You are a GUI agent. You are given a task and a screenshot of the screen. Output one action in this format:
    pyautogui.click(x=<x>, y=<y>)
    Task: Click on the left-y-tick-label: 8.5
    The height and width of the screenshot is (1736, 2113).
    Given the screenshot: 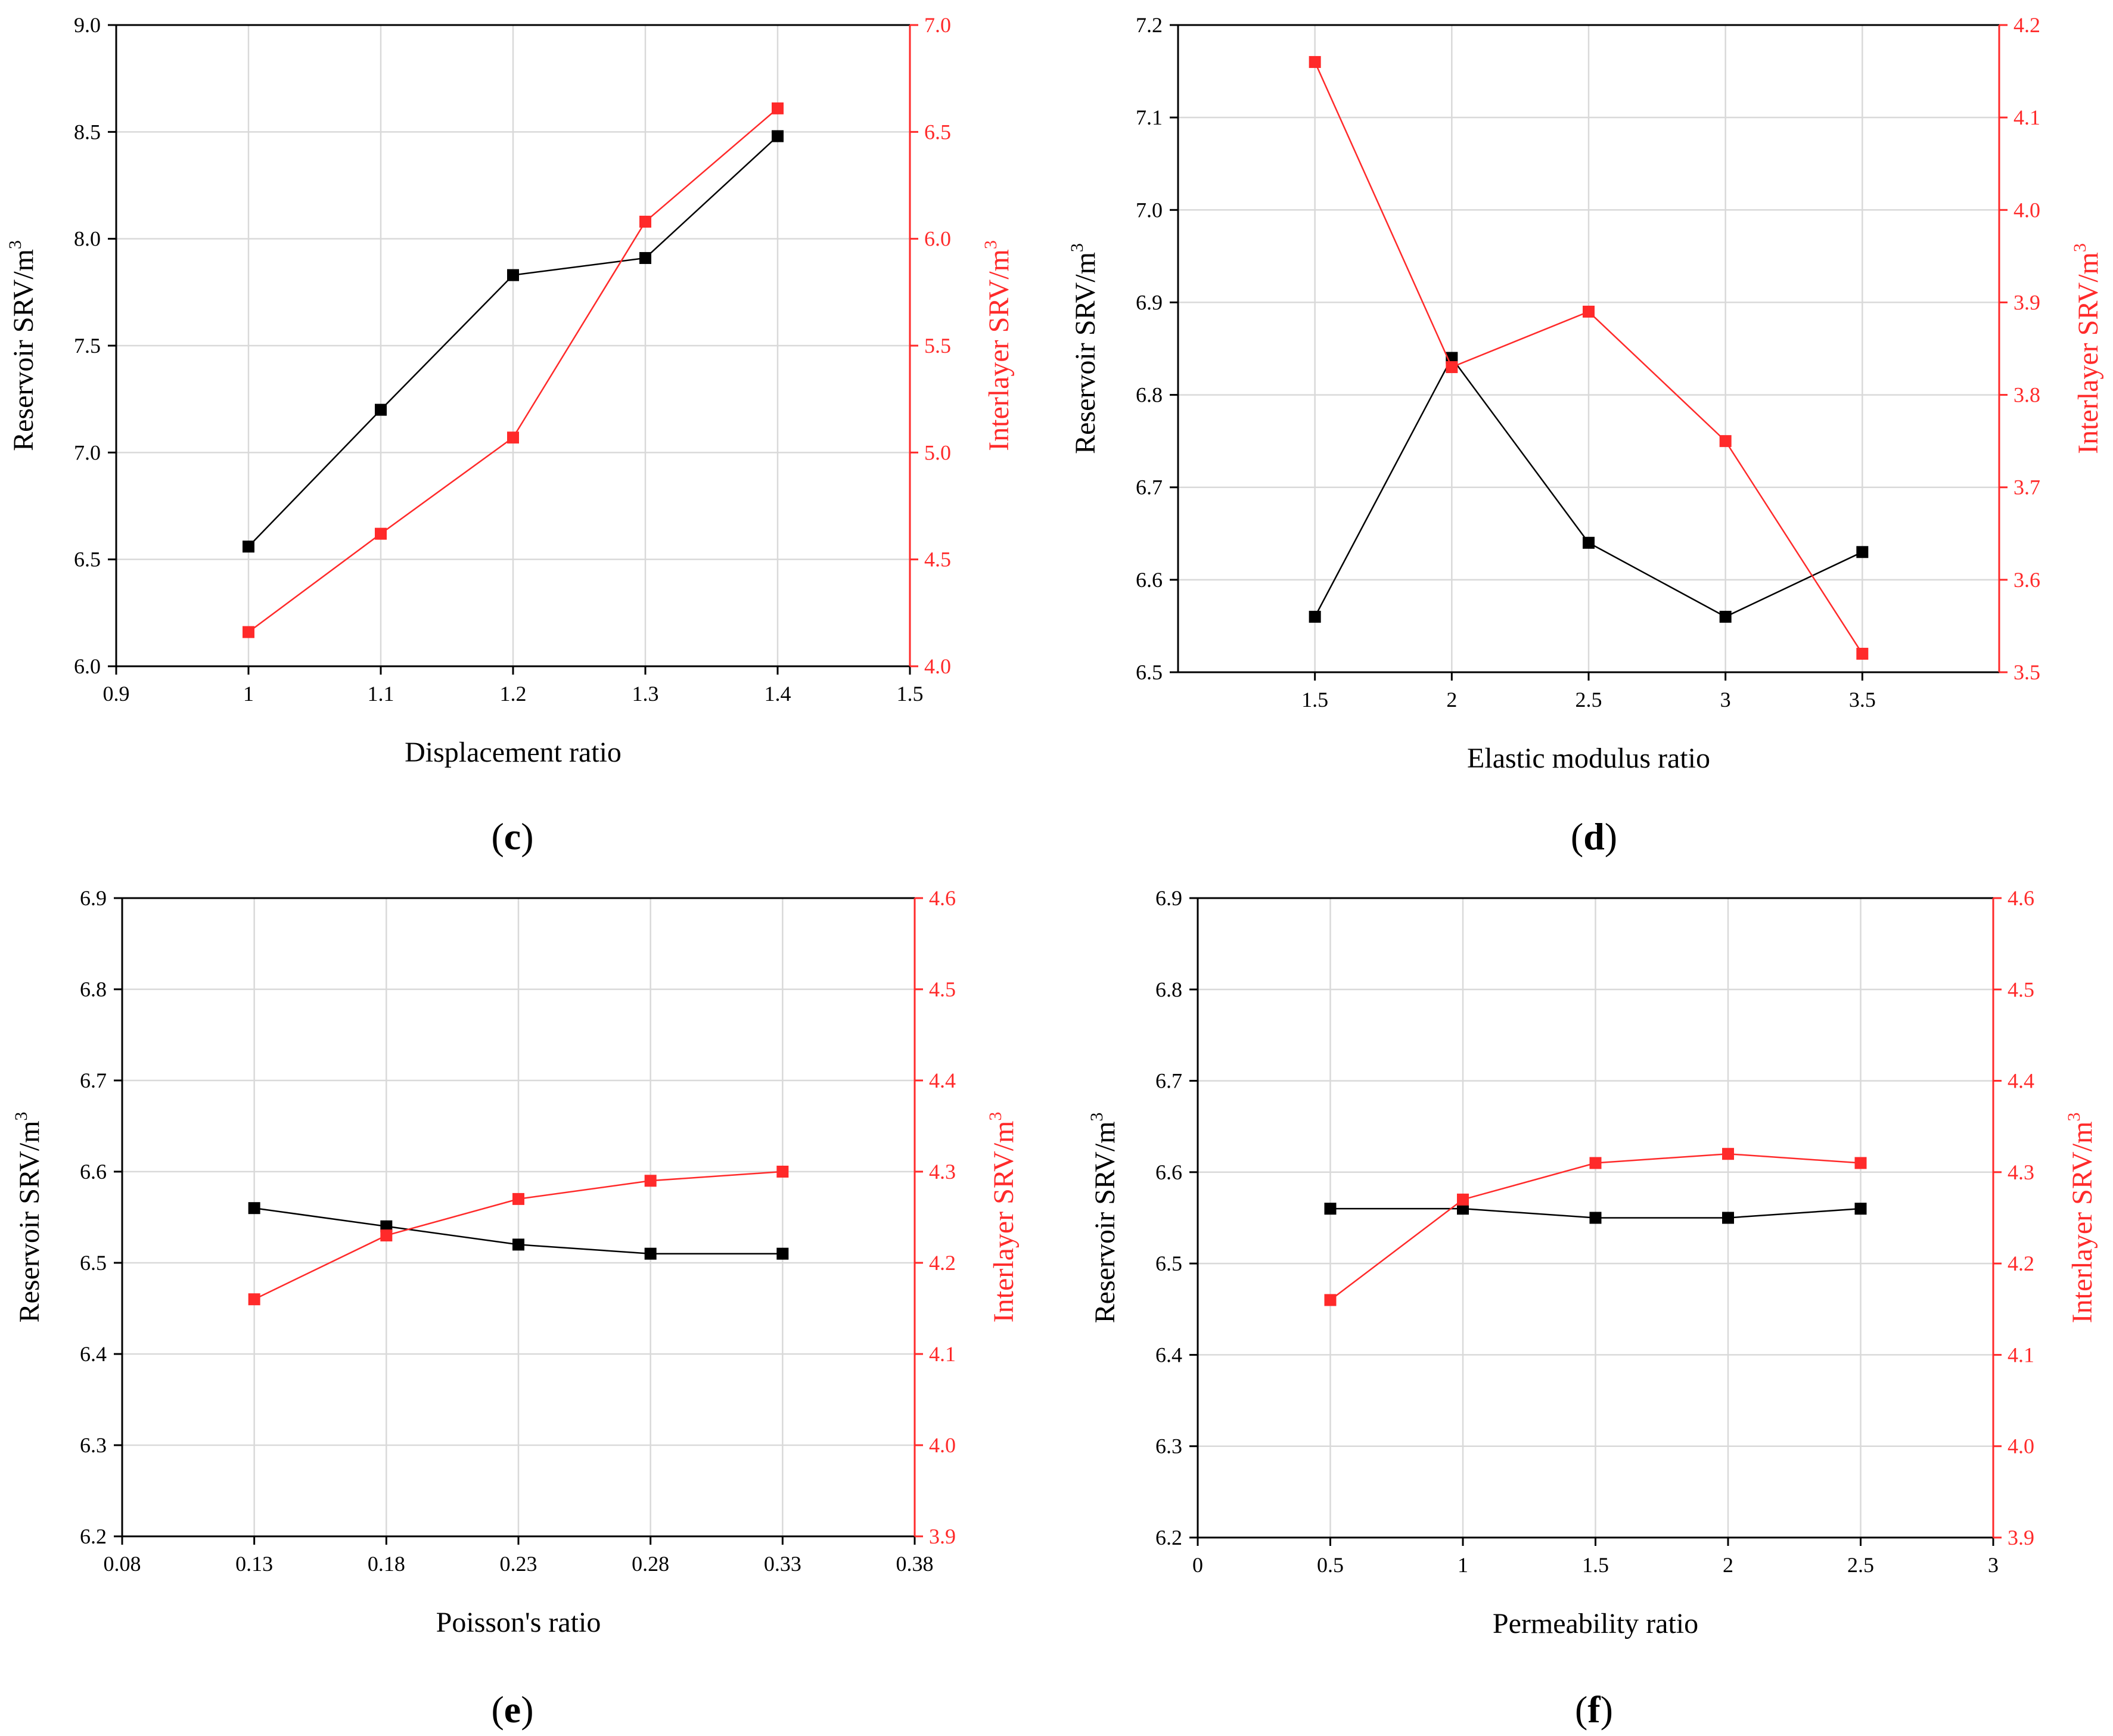 What is the action you would take?
    pyautogui.click(x=87, y=132)
    